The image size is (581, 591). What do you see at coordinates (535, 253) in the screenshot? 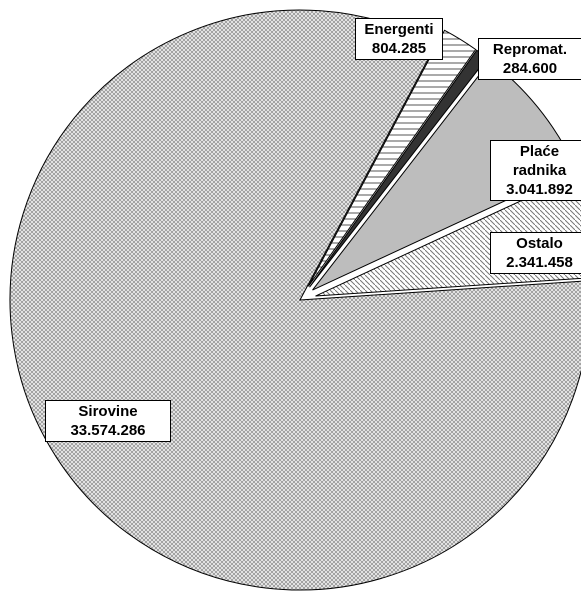
I see `slice-label: Ostalo 2.341.458` at bounding box center [535, 253].